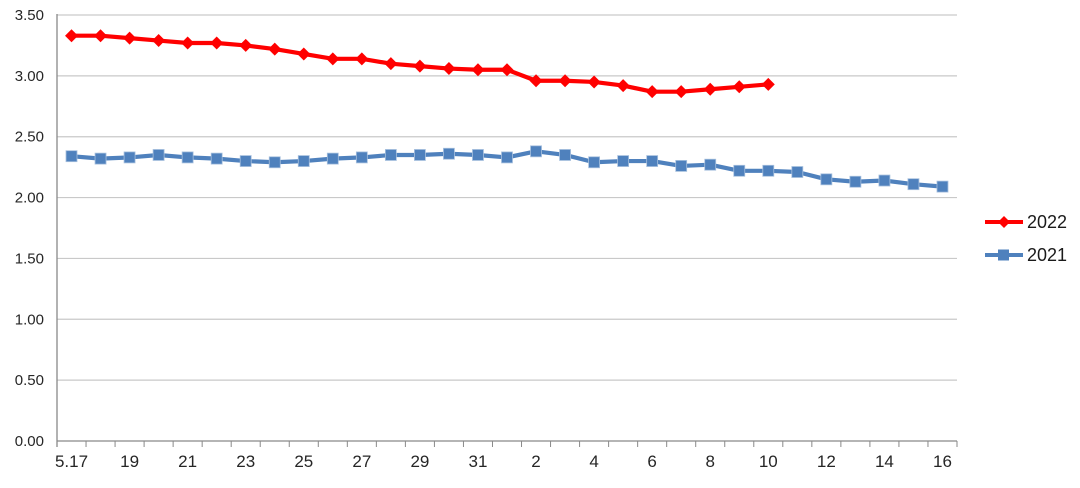 This screenshot has width=1080, height=488. Describe the element at coordinates (419, 461) in the screenshot. I see `svg-text: 29` at that location.